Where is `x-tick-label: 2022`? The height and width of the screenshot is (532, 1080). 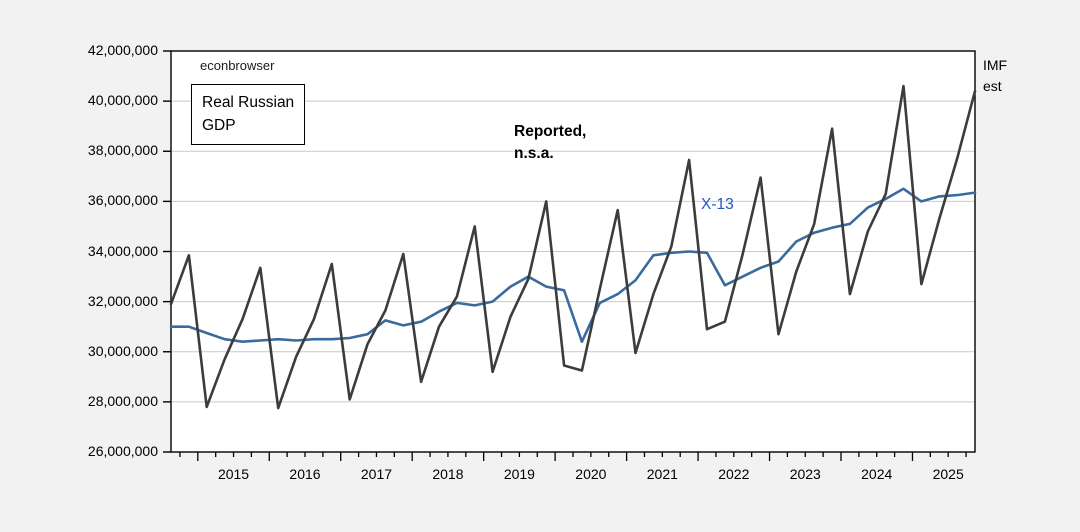 x-tick-label: 2022 is located at coordinates (734, 474).